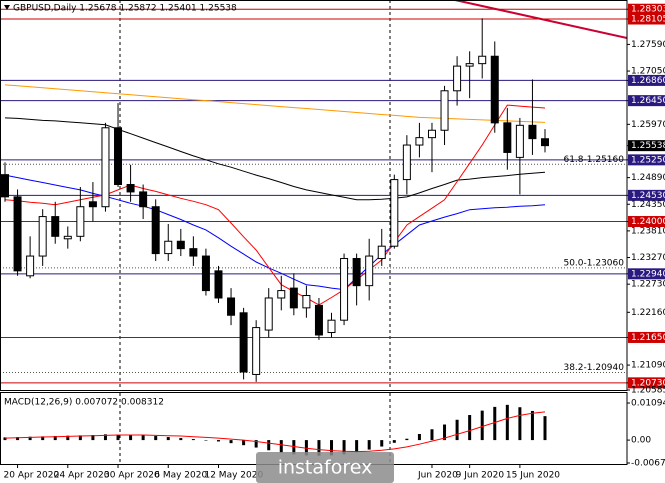  I want to click on macd-pane, so click(275, 429).